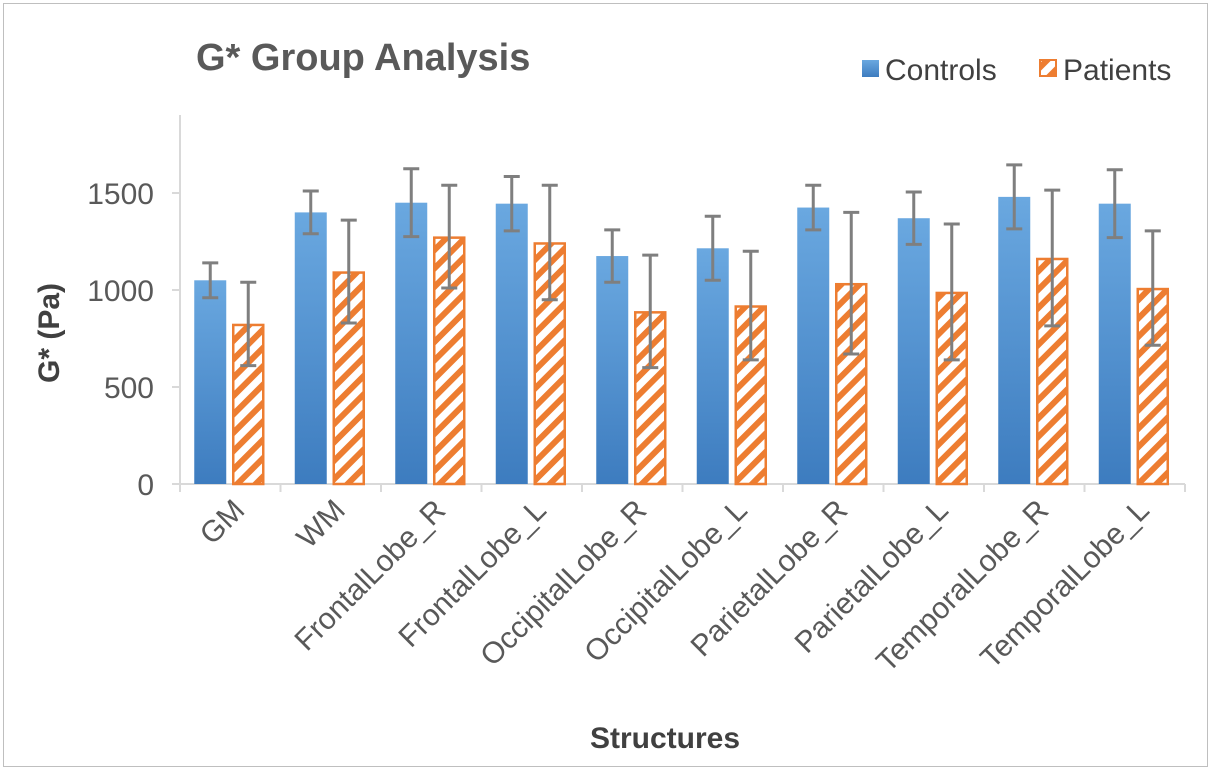 Image resolution: width=1213 pixels, height=772 pixels. What do you see at coordinates (49, 333) in the screenshot?
I see `y-axis-title: G* (Pa)` at bounding box center [49, 333].